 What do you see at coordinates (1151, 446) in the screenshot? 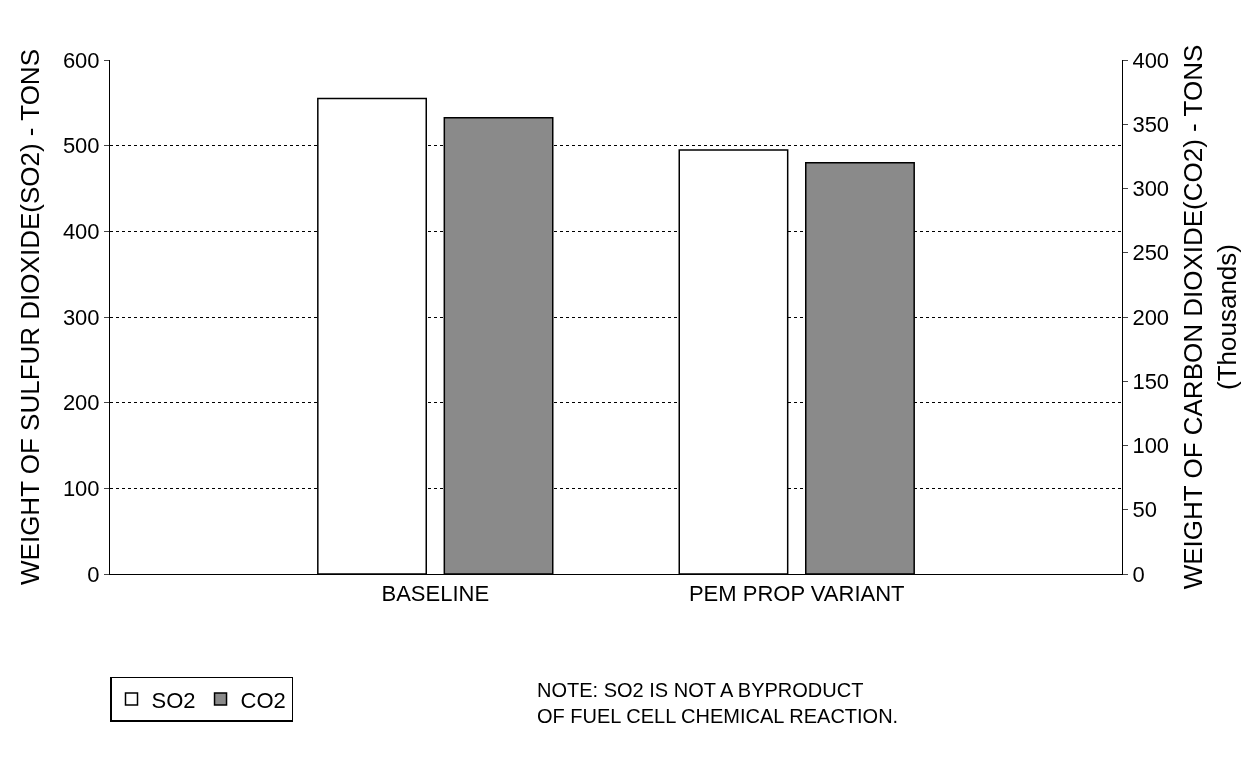
I see `y2-tick-label: 100` at bounding box center [1151, 446].